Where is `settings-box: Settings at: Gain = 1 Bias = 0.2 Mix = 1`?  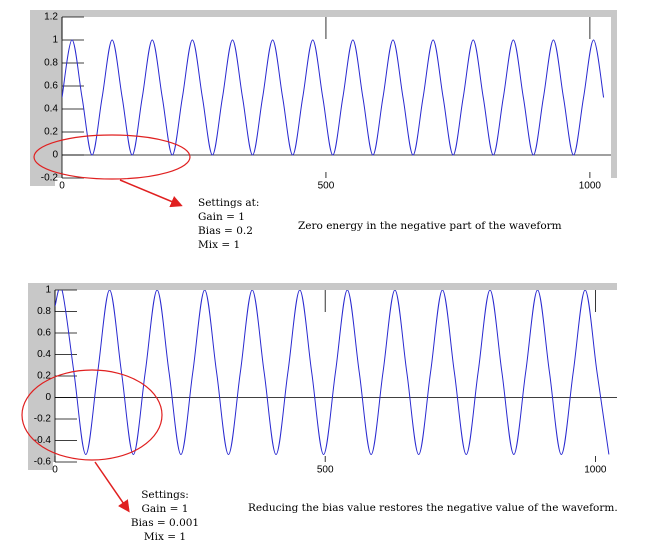
settings-box: Settings at: Gain = 1 Bias = 0.2 Mix = 1 is located at coordinates (228, 224).